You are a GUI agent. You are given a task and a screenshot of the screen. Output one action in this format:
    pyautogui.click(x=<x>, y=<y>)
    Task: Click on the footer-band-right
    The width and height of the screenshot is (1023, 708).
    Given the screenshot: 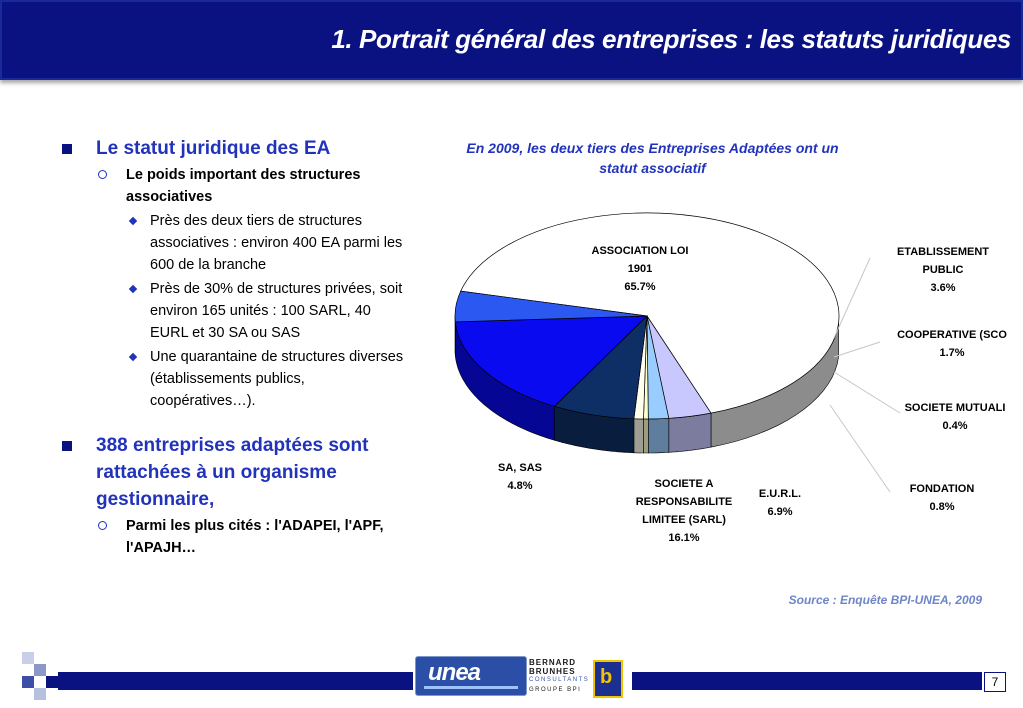 What is the action you would take?
    pyautogui.click(x=807, y=681)
    